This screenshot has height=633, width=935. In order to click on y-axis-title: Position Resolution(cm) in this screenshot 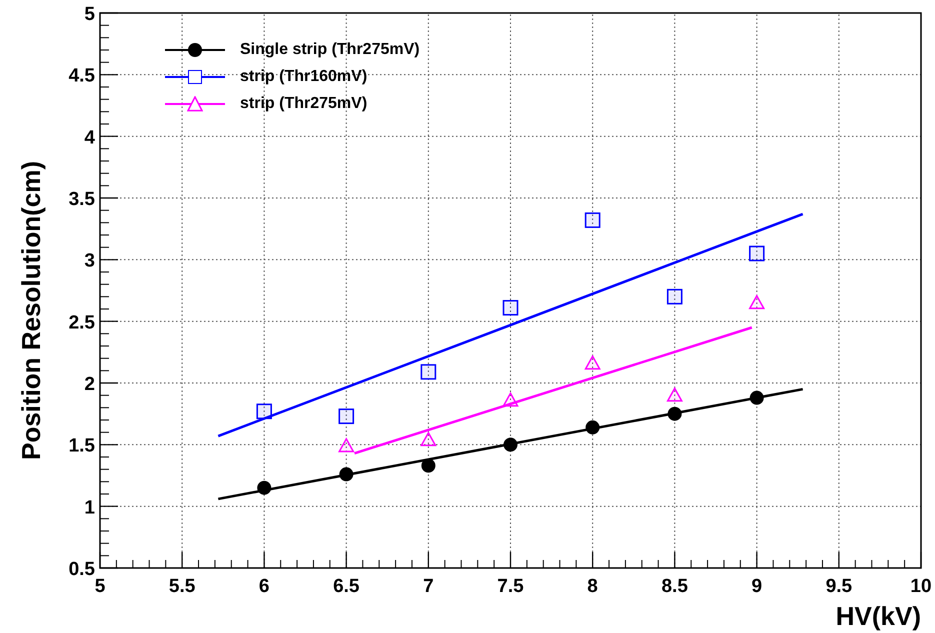, I will do `click(31, 310)`.